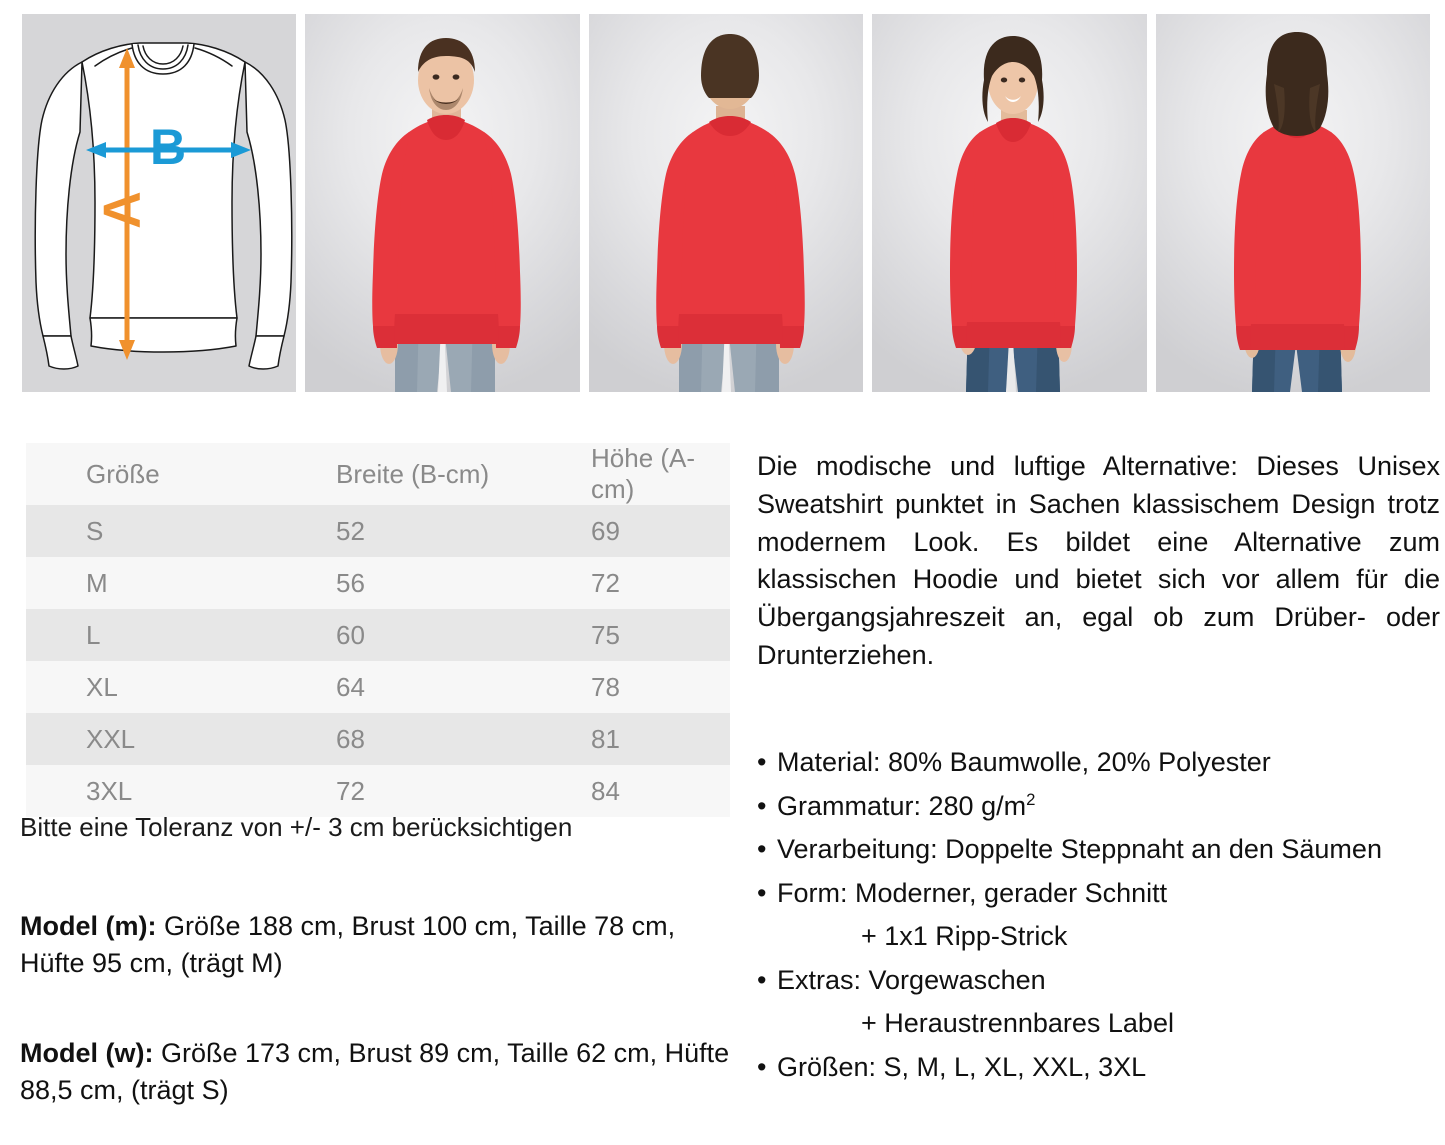 Image resolution: width=1445 pixels, height=1145 pixels. I want to click on model-male-label: Model (m):, so click(88, 926).